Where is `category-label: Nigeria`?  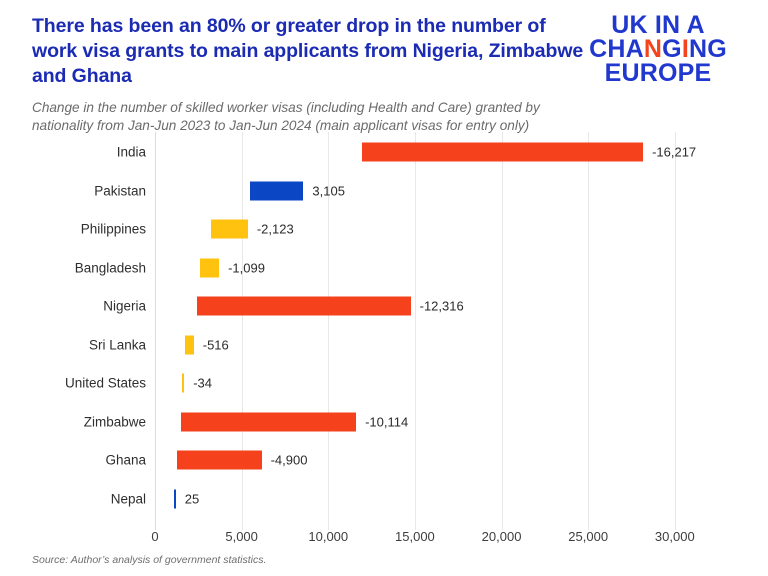 category-label: Nigeria is located at coordinates (124, 306).